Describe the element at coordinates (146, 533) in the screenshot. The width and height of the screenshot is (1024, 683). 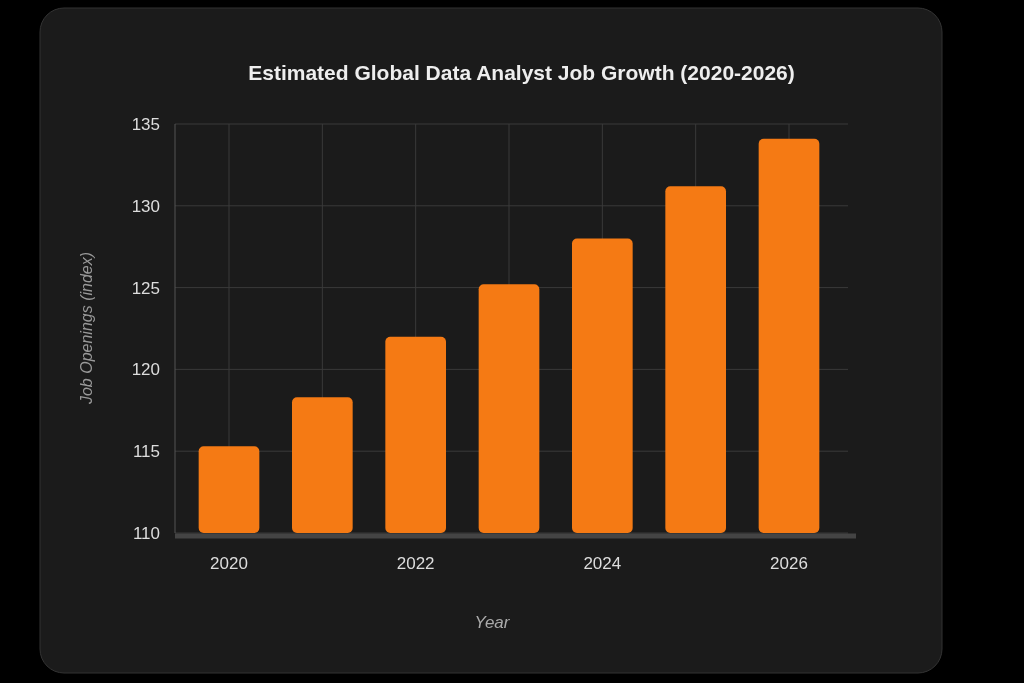
I see `y-tick-label: 110` at that location.